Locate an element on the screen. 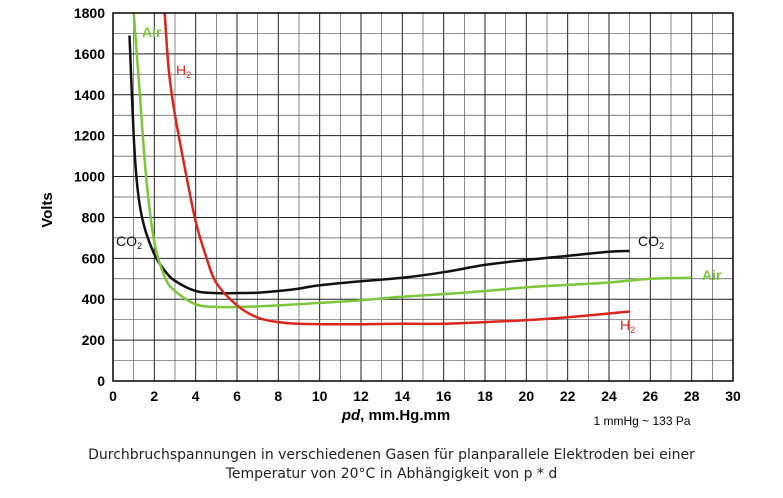 The image size is (783, 498). air-label-right: Air is located at coordinates (712, 275).